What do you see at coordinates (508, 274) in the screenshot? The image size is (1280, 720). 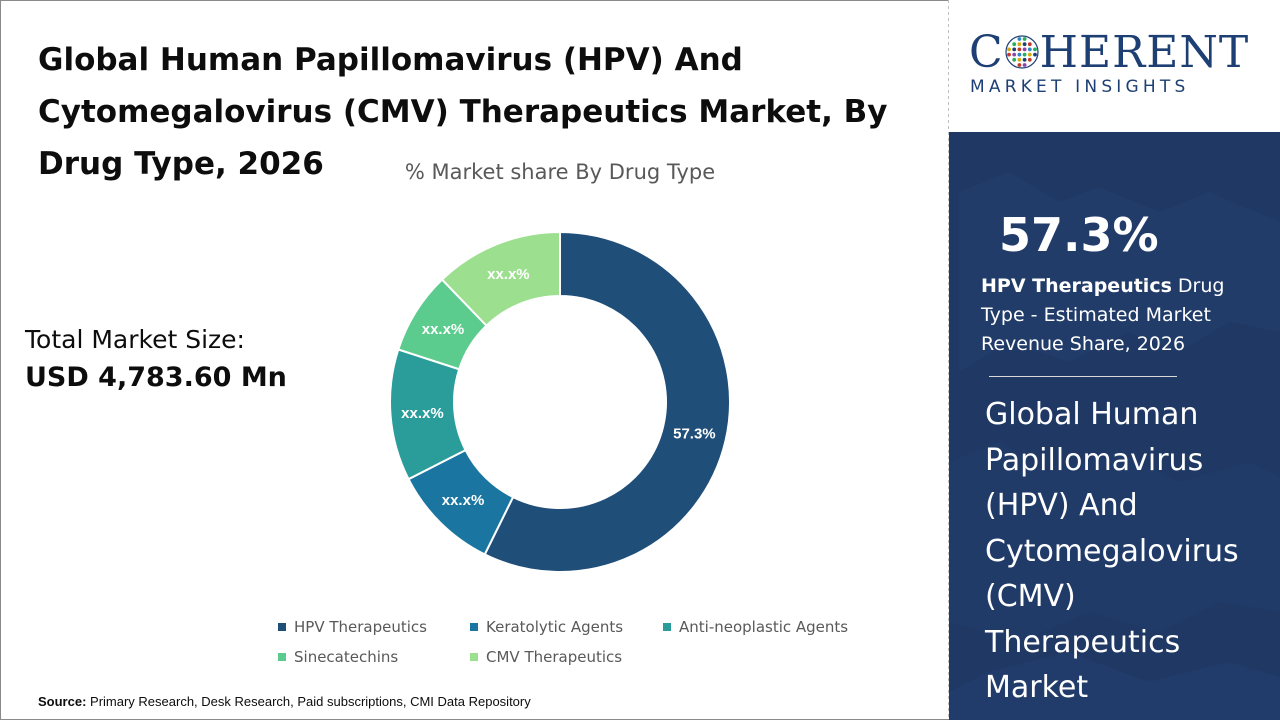 I see `data-label-cmv-therapeutics: xx.x%` at bounding box center [508, 274].